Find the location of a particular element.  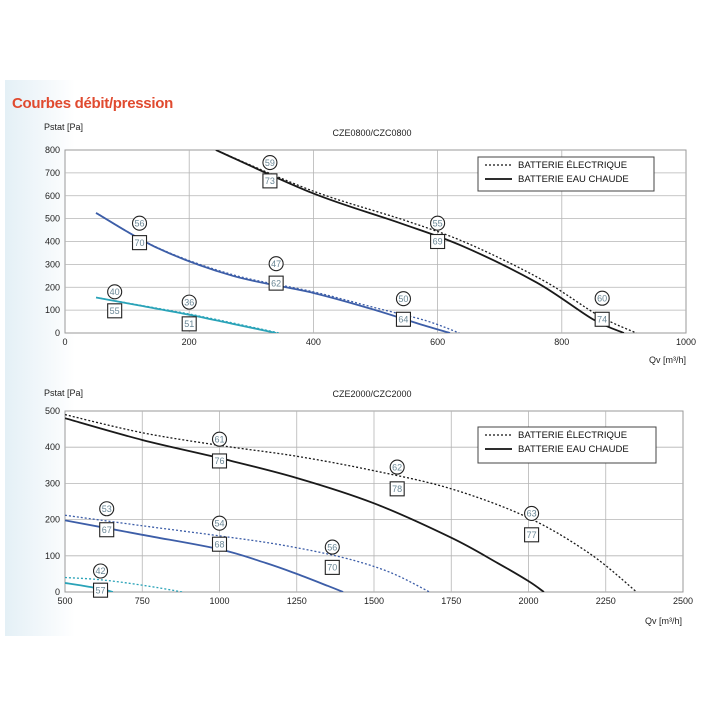

marker-label: 64 is located at coordinates (403, 319).